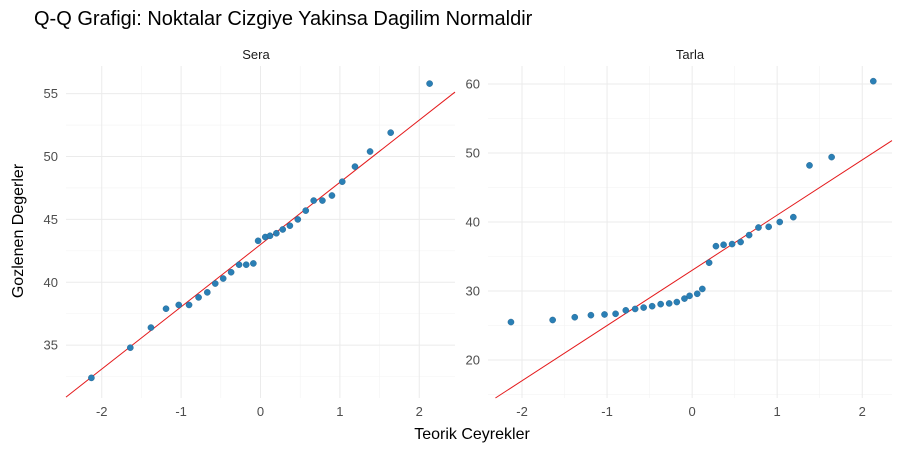  I want to click on sera-x-tick-label: 0, so click(260, 411).